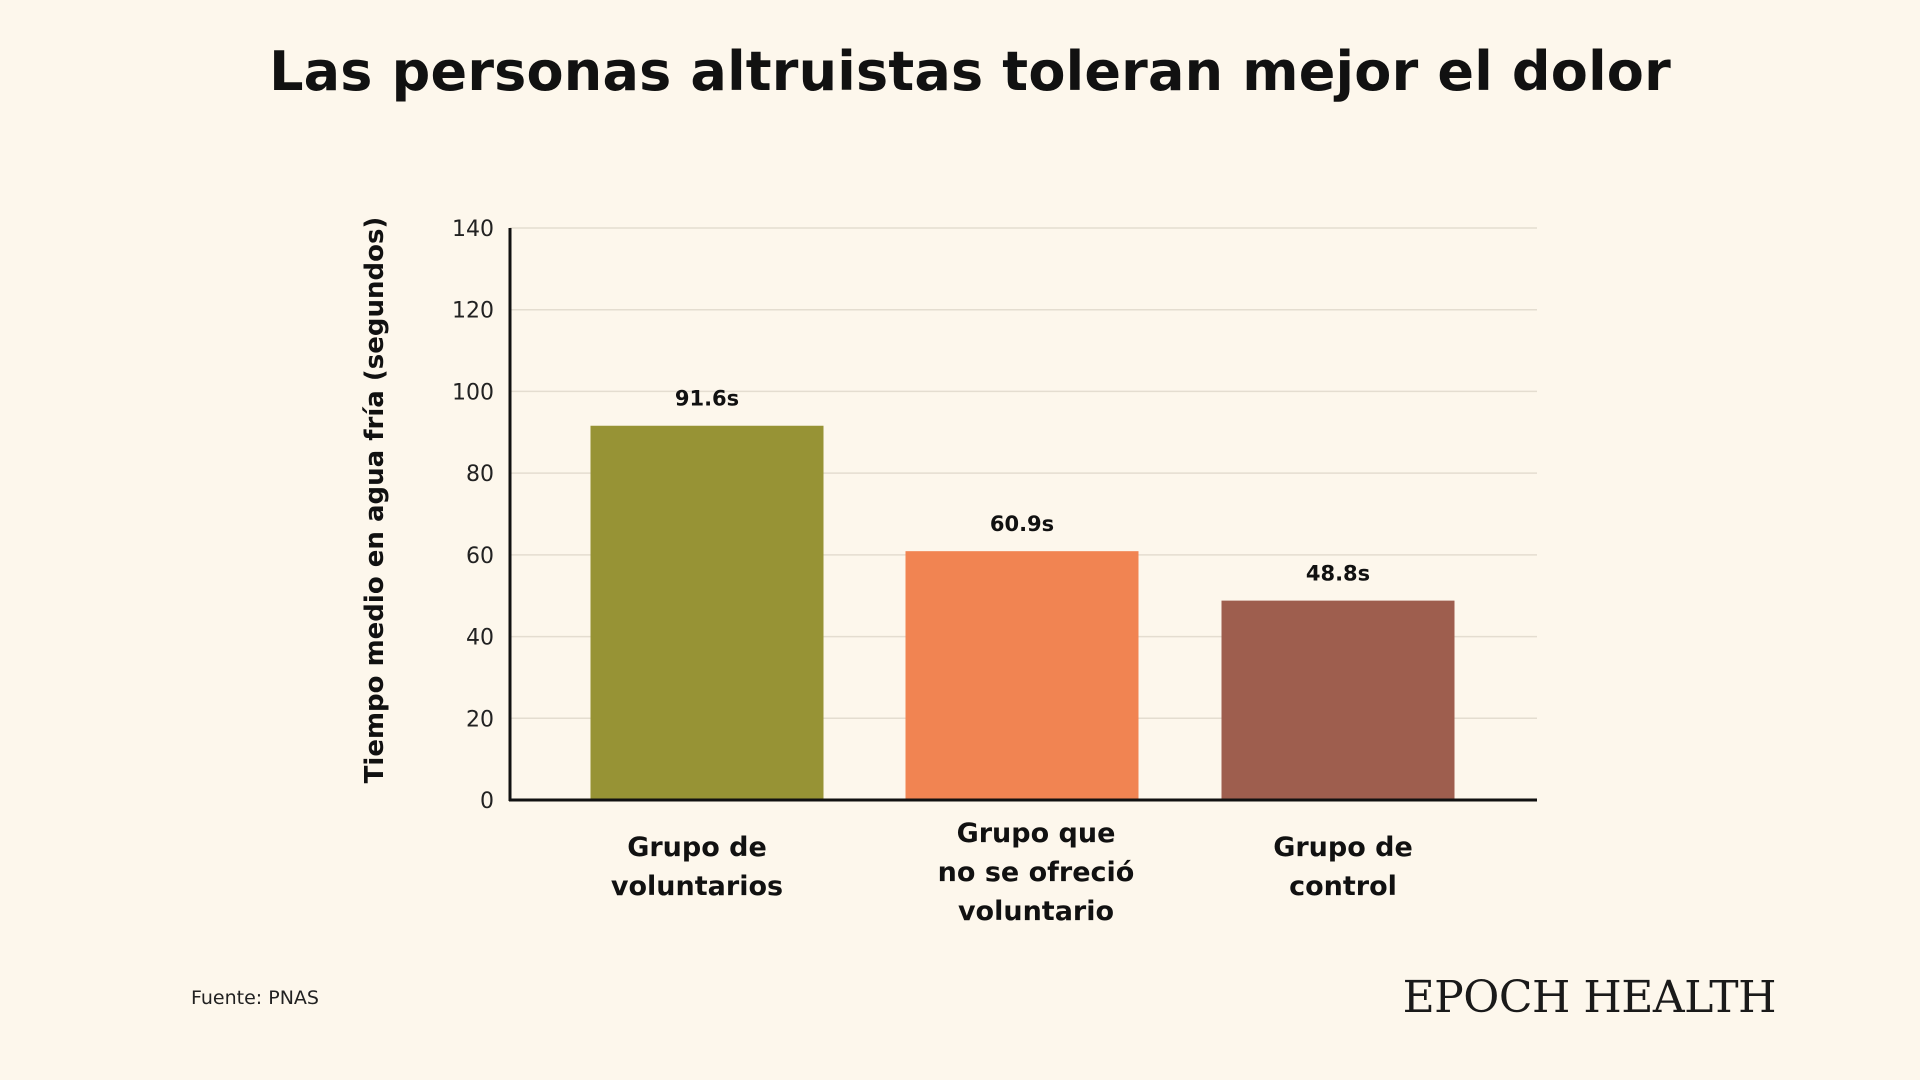  I want to click on y-tick-label: 40, so click(480, 638).